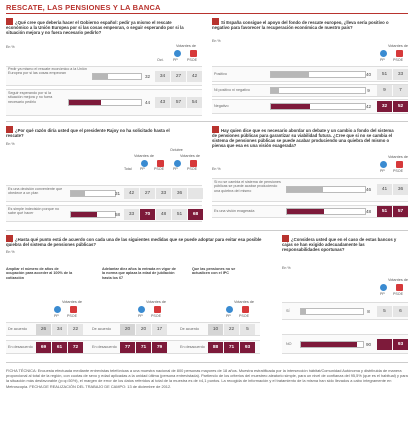 The width and height of the screenshot is (414, 422). Describe the element at coordinates (382, 171) in the screenshot. I see `q4-col-pp: PP` at that location.